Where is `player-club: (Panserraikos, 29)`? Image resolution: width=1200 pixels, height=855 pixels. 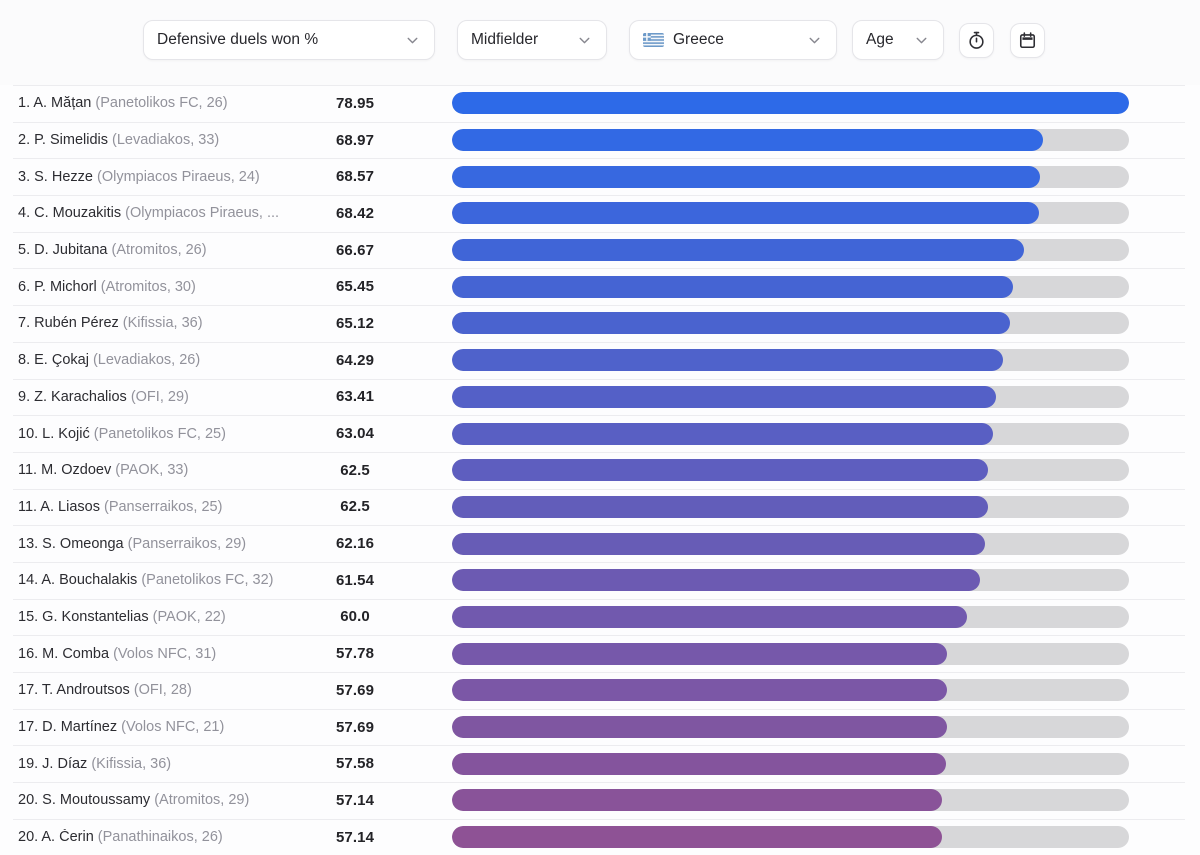
player-club: (Panserraikos, 29) is located at coordinates (187, 543).